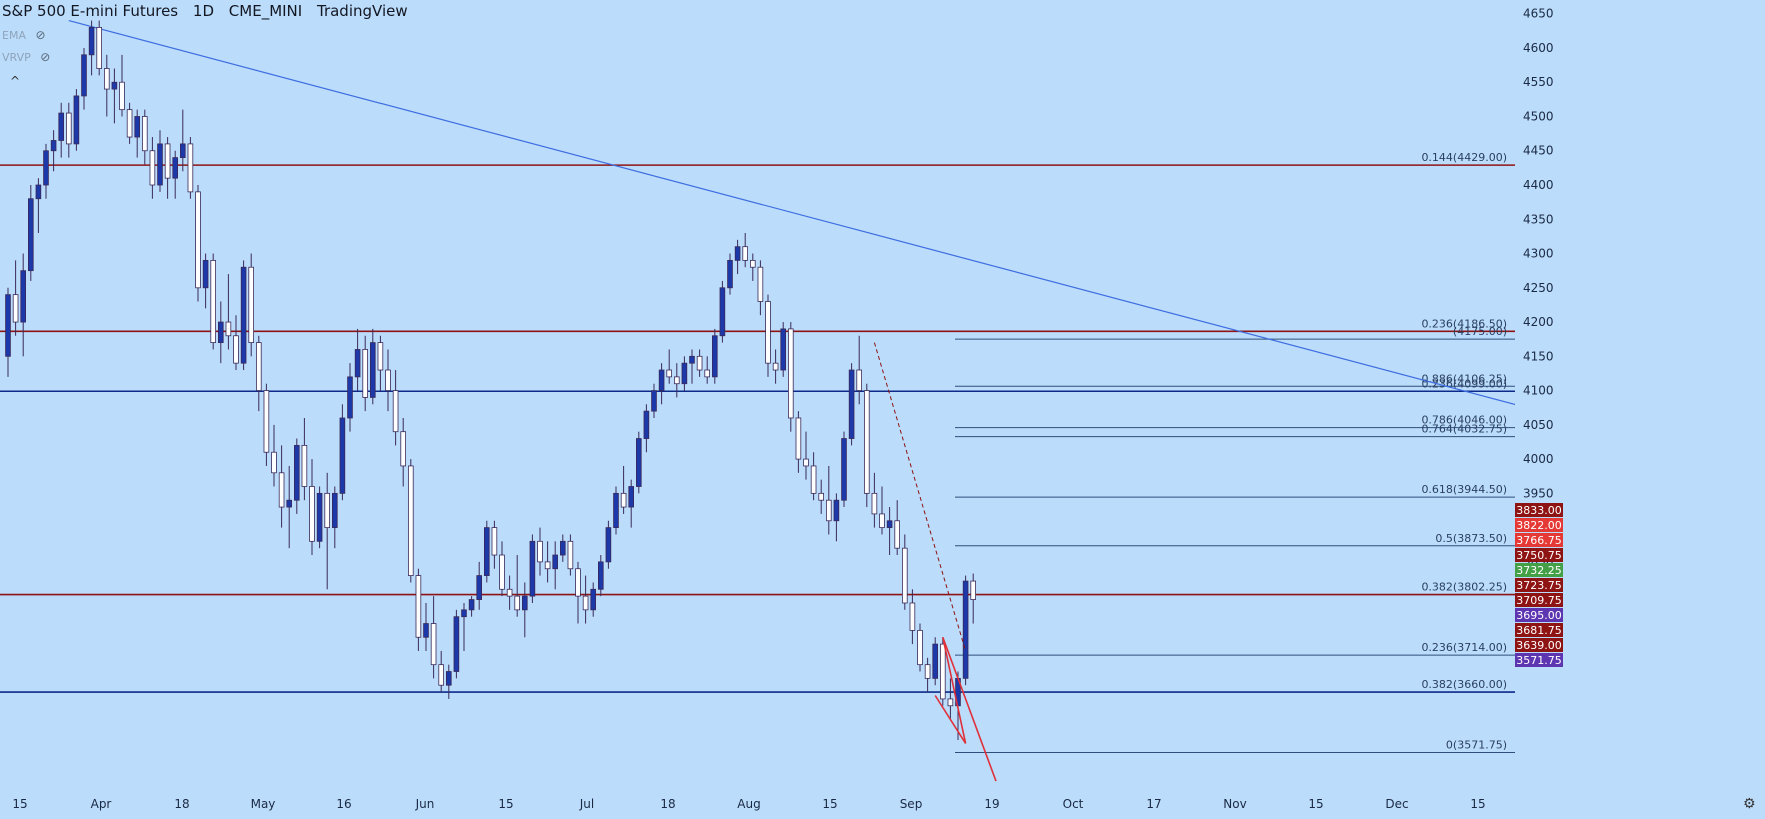 Image resolution: width=1765 pixels, height=819 pixels. Describe the element at coordinates (1538, 185) in the screenshot. I see `y-axis-tick: 4400` at that location.